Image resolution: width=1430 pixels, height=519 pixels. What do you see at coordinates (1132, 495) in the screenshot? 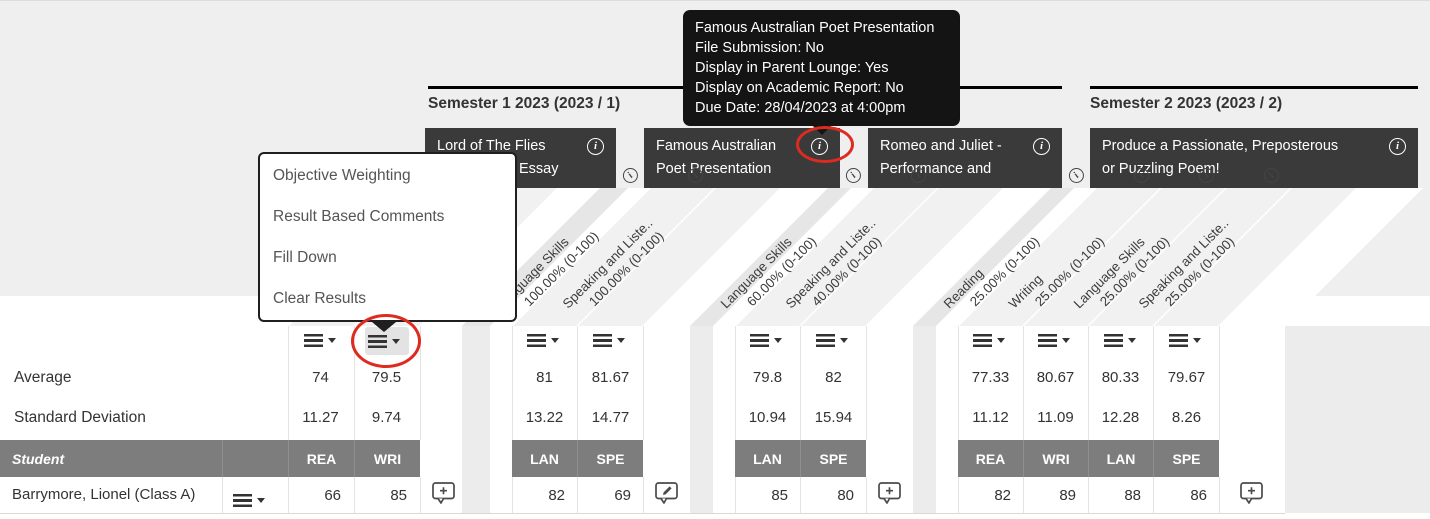
I see `result-cell: 88` at bounding box center [1132, 495].